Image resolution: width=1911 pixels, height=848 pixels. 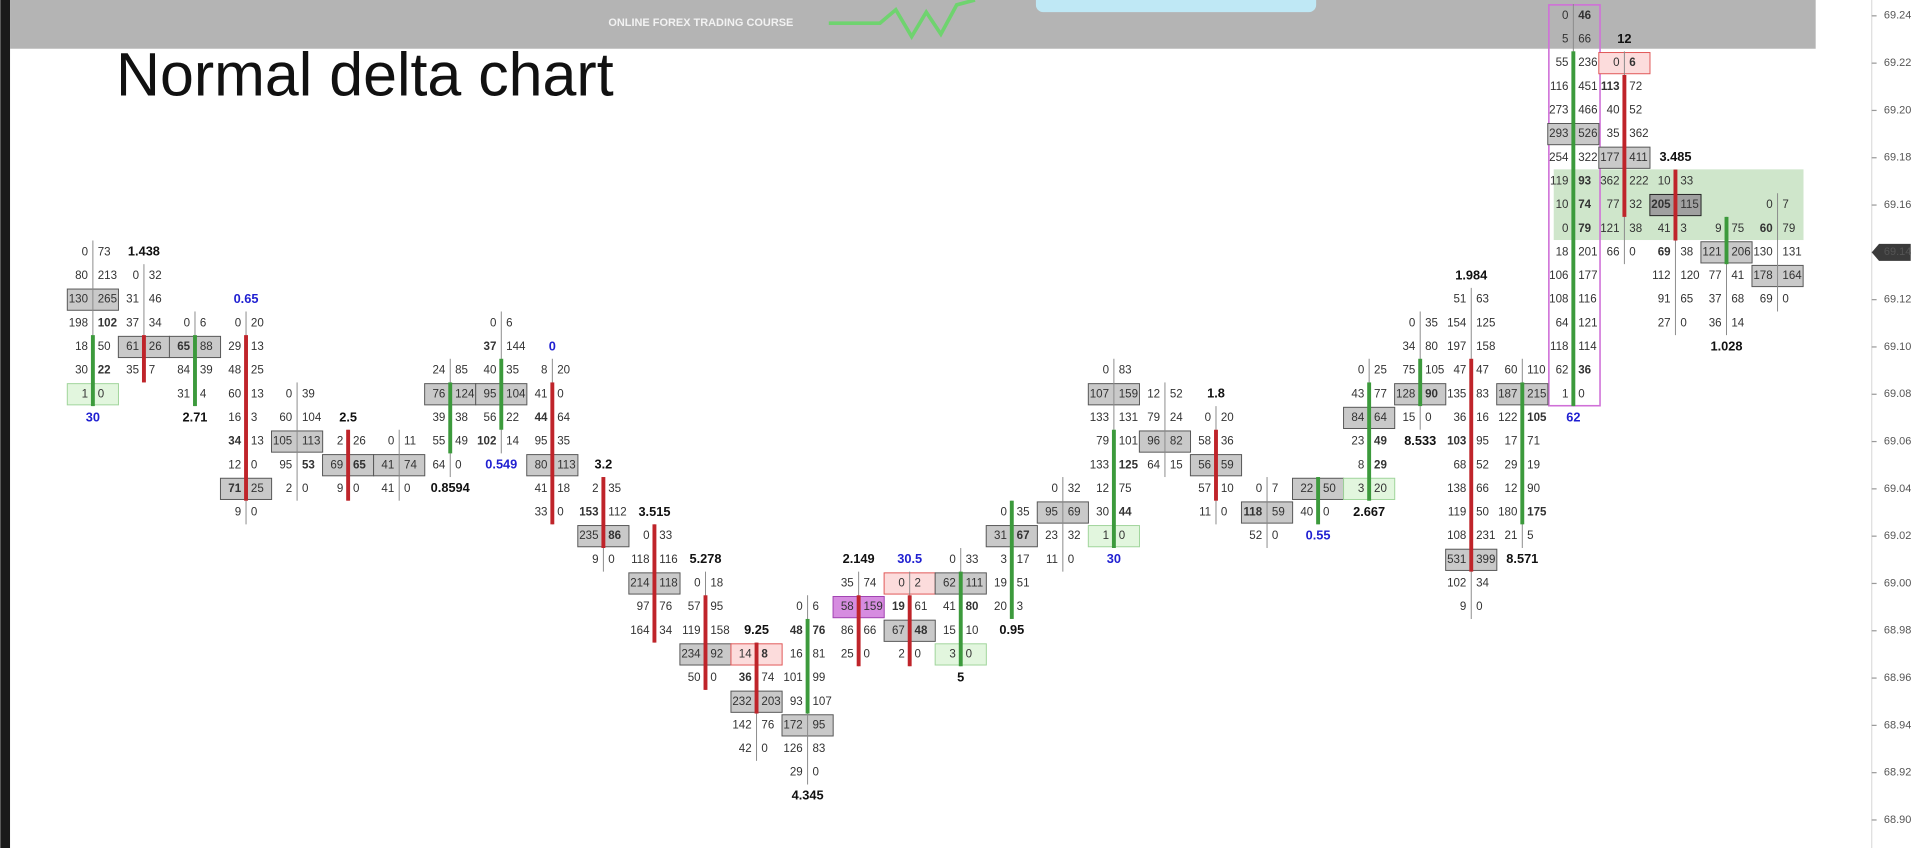 I want to click on ask-volume: 66, so click(x=1584, y=40).